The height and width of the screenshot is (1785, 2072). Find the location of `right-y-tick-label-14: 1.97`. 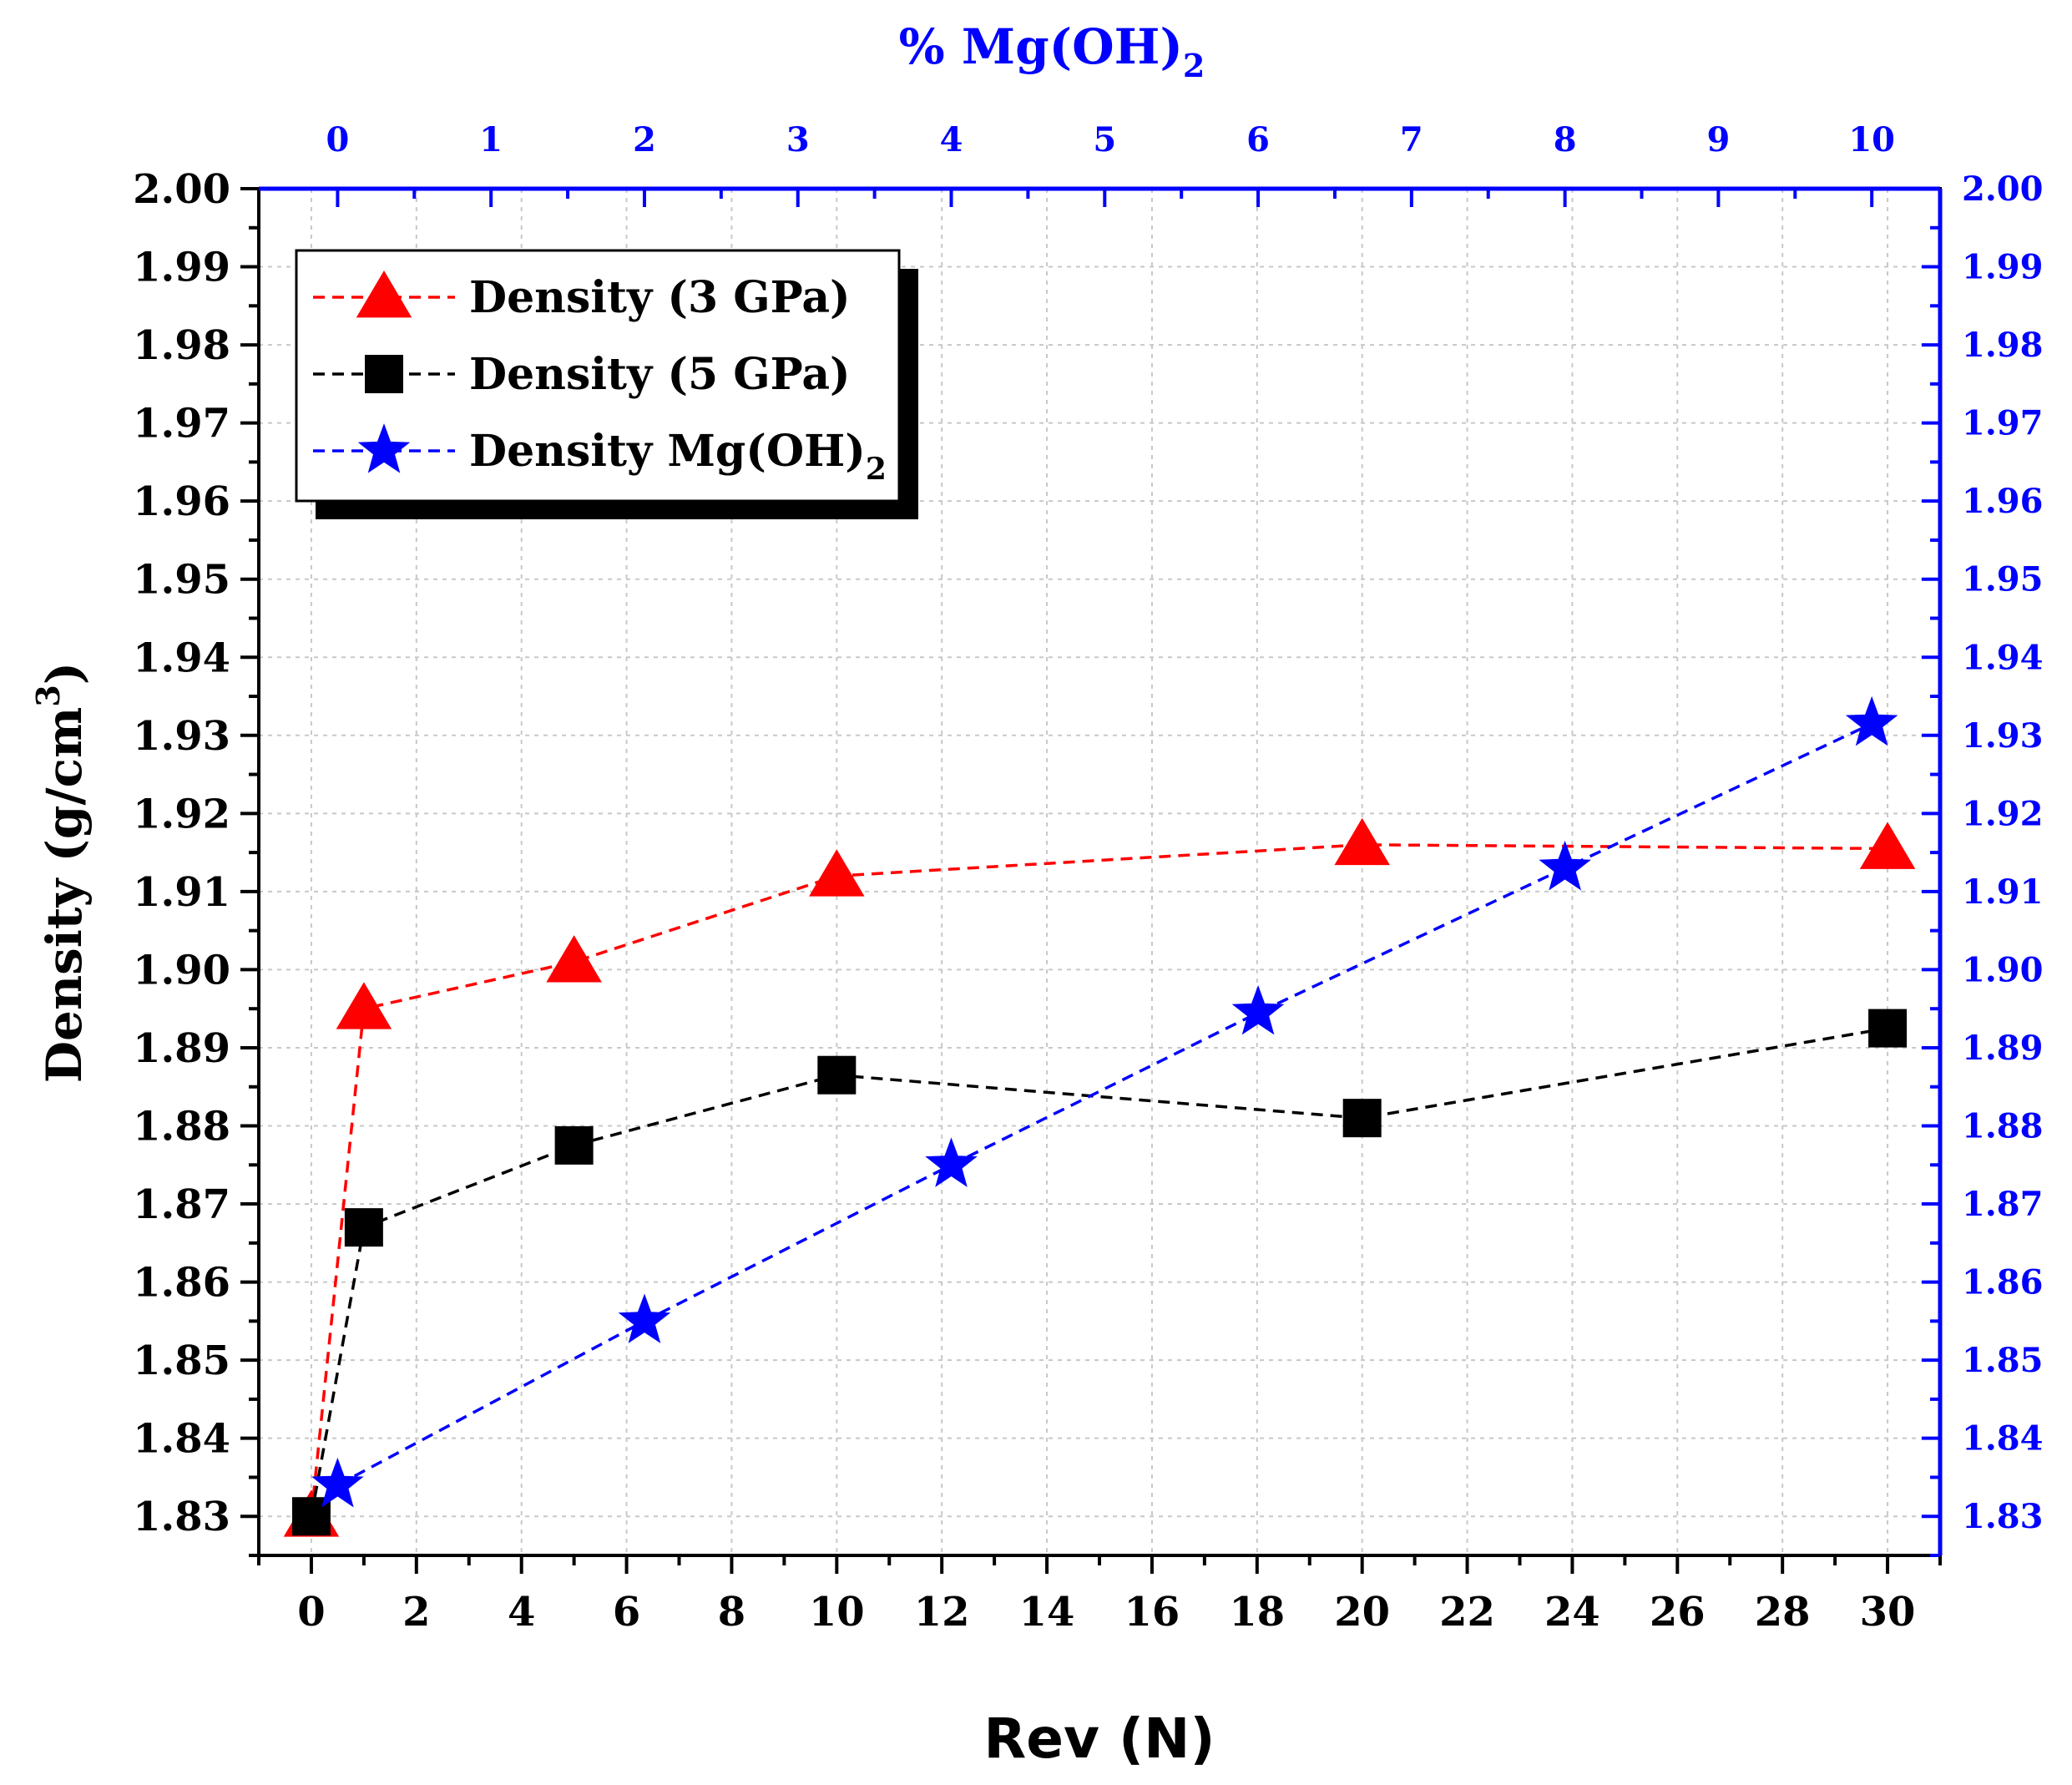

right-y-tick-label-14: 1.97 is located at coordinates (2002, 423).